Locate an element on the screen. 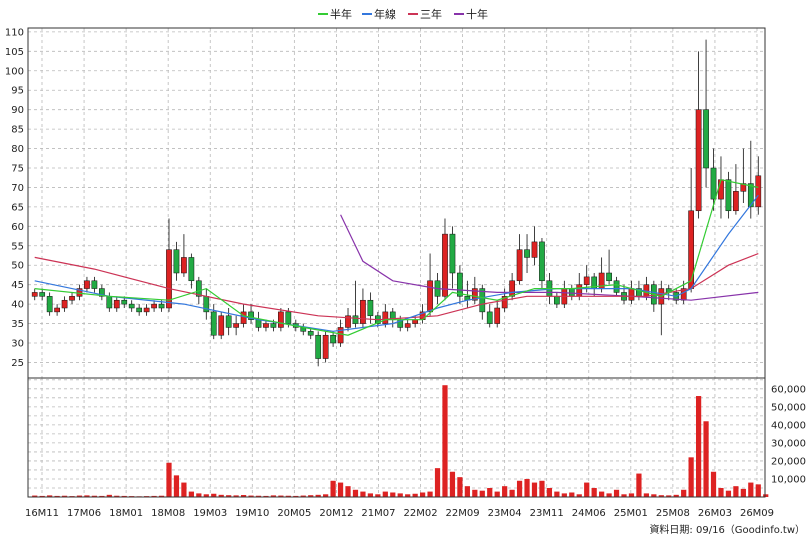 The image size is (808, 540). x-tick-label: 18M01 is located at coordinates (126, 513).